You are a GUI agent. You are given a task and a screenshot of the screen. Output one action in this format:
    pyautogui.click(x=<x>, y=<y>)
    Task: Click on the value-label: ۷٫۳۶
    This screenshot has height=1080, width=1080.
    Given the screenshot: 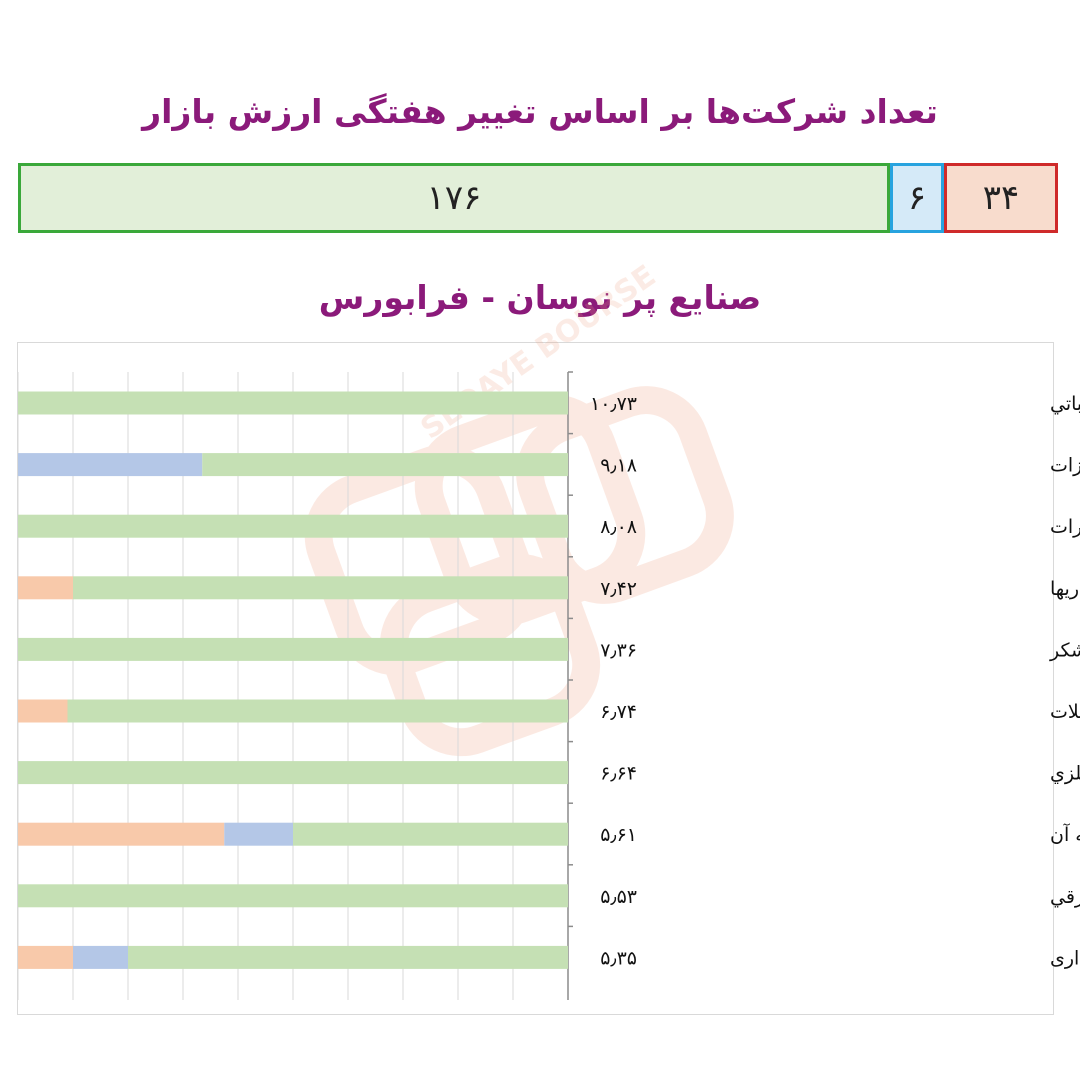 What is the action you would take?
    pyautogui.click(x=618, y=650)
    